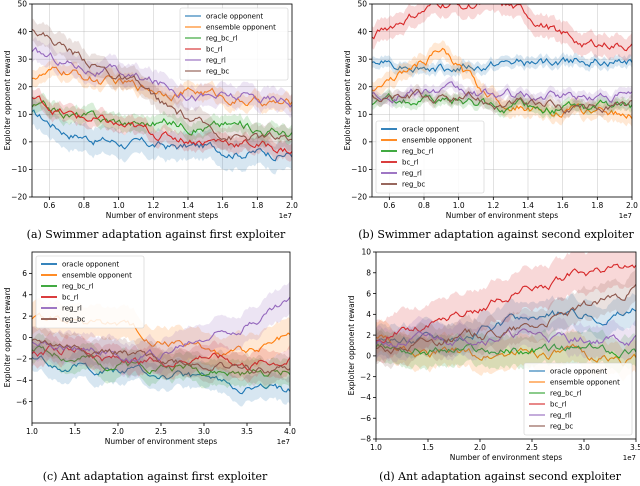 This screenshot has height=486, width=640. Describe the element at coordinates (412, 174) in the screenshot. I see `legend-entry: reg_rl` at that location.